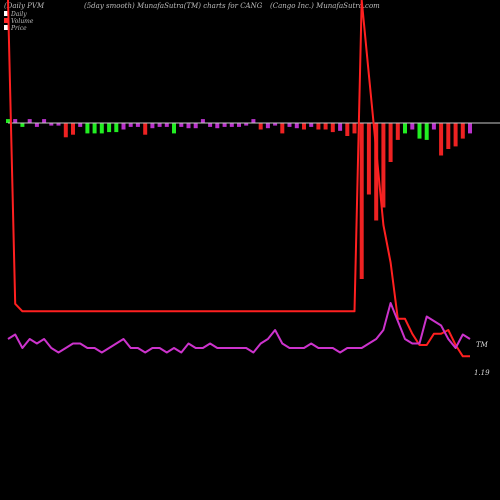 The width and height of the screenshot is (500, 500). What do you see at coordinates (482, 373) in the screenshot?
I see `price-value-label: 1.19` at bounding box center [482, 373].